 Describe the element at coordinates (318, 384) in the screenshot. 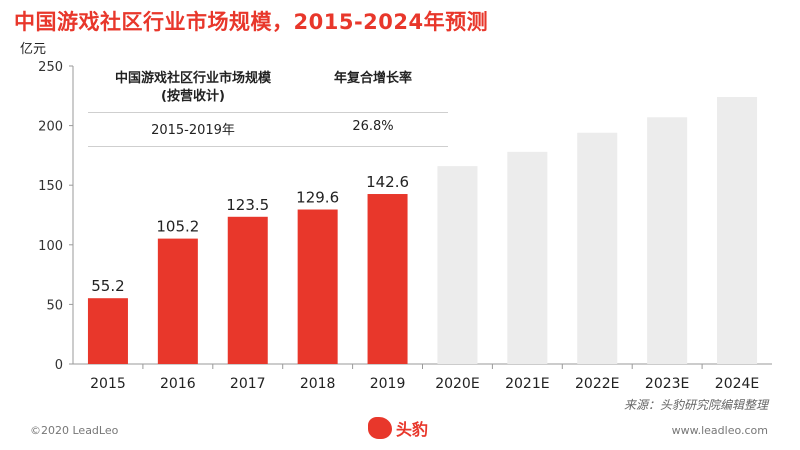

I see `x-tick-label: 2018` at that location.